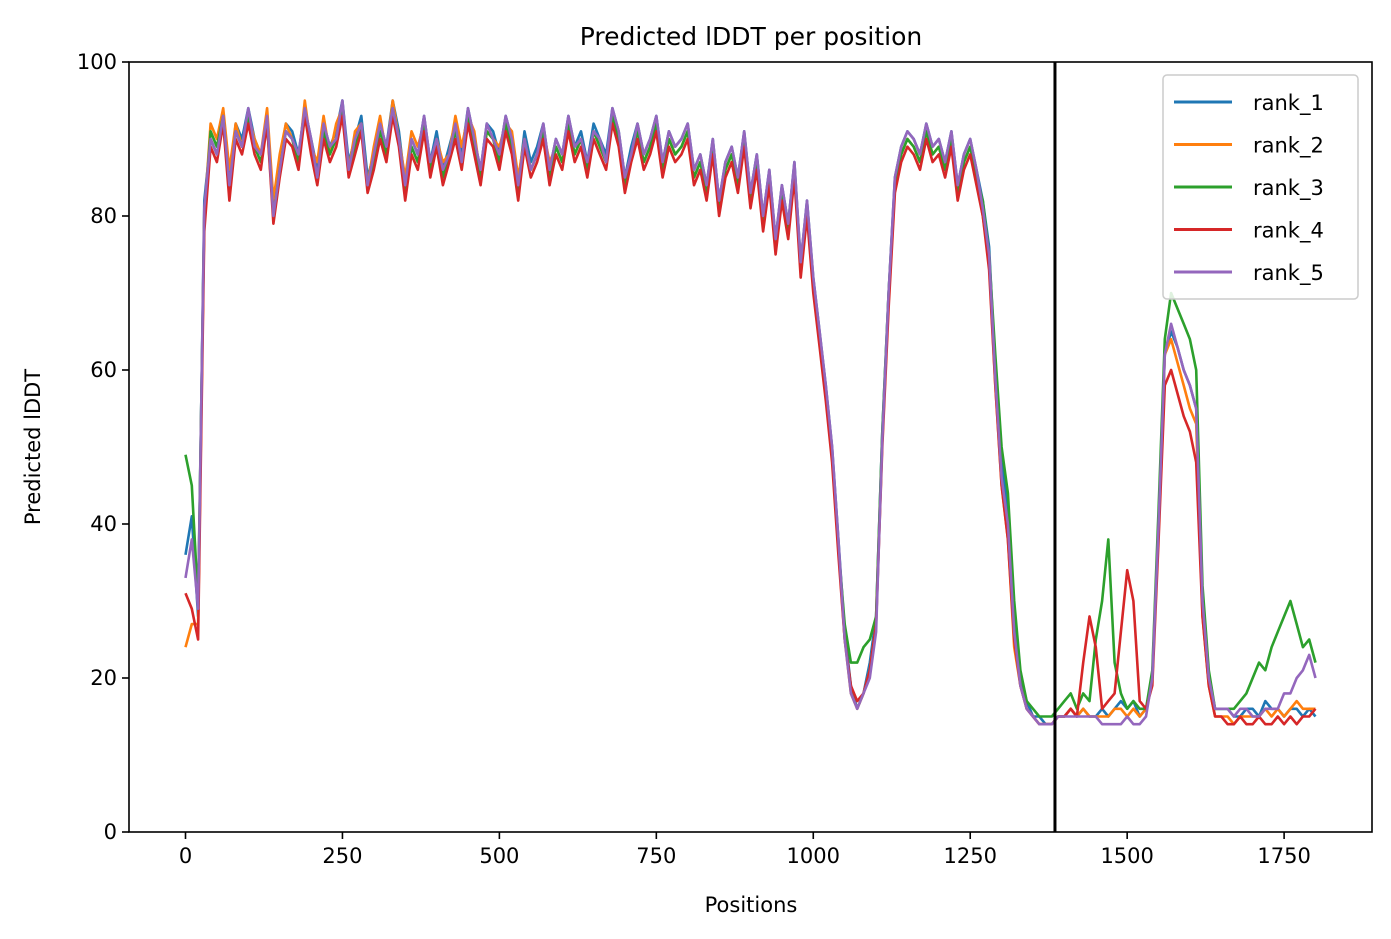 The width and height of the screenshot is (1391, 939). Describe the element at coordinates (656, 856) in the screenshot. I see `x-tick-label: 750` at that location.